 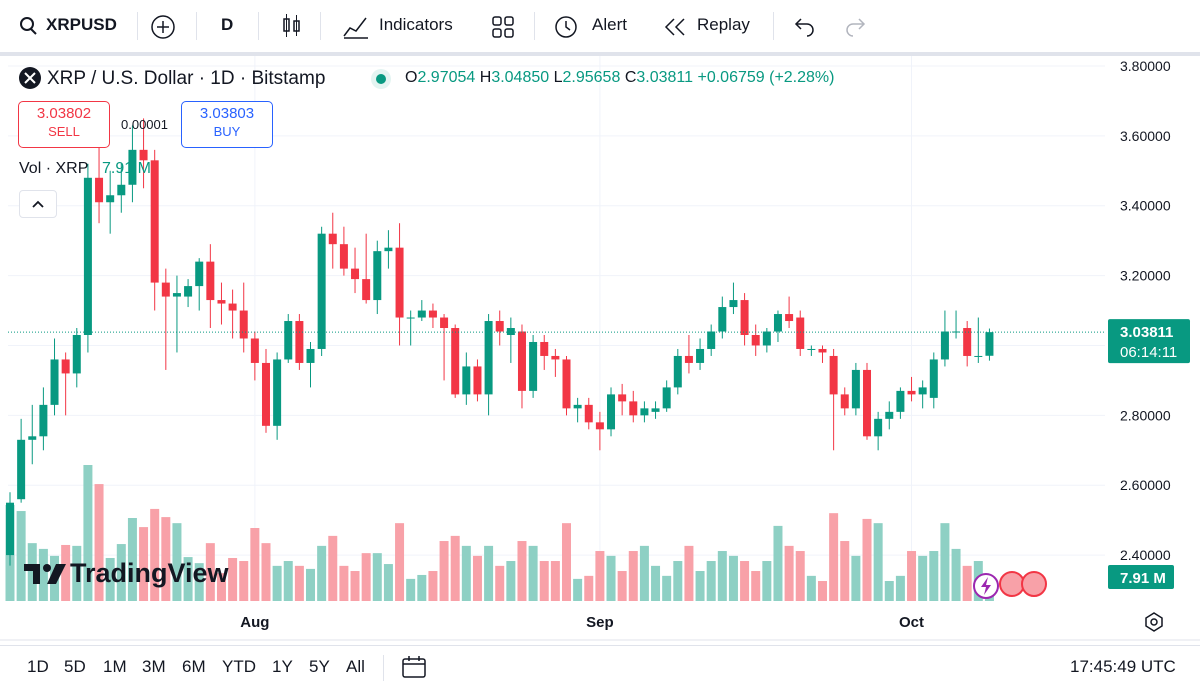 What do you see at coordinates (723, 24) in the screenshot?
I see `replay-button: Replay` at bounding box center [723, 24].